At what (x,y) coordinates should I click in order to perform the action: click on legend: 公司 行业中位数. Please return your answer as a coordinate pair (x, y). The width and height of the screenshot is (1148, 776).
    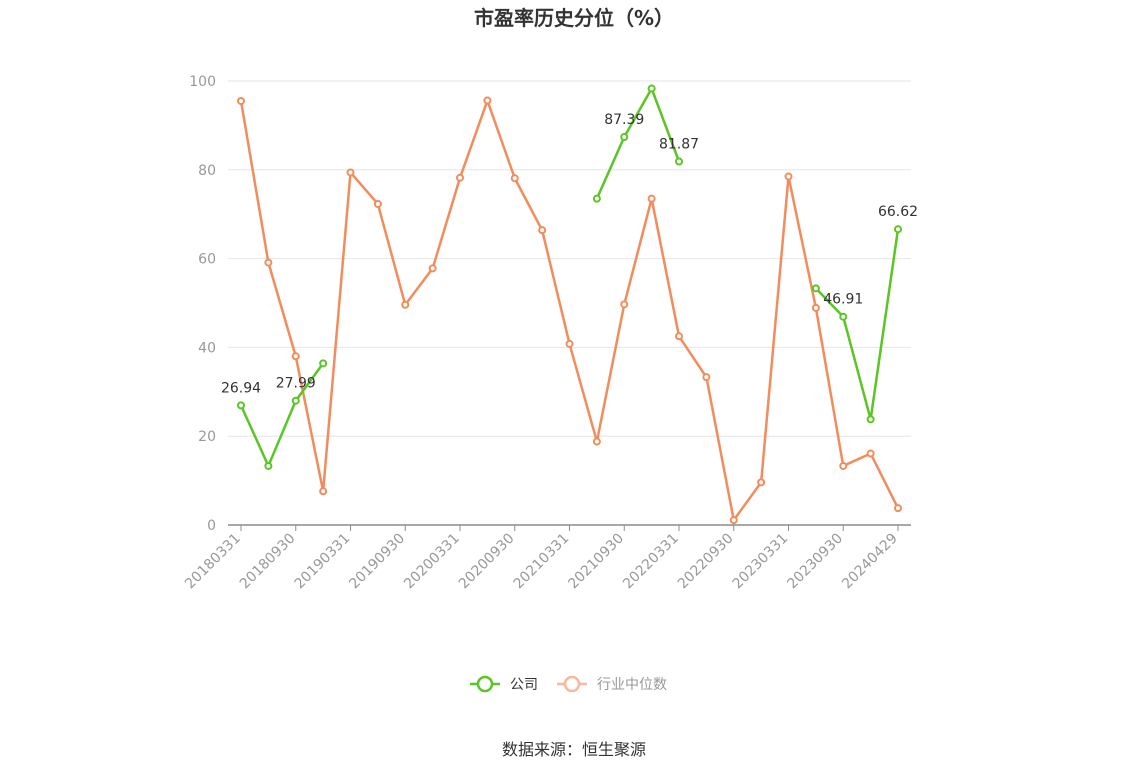
    Looking at the image, I should click on (568, 684).